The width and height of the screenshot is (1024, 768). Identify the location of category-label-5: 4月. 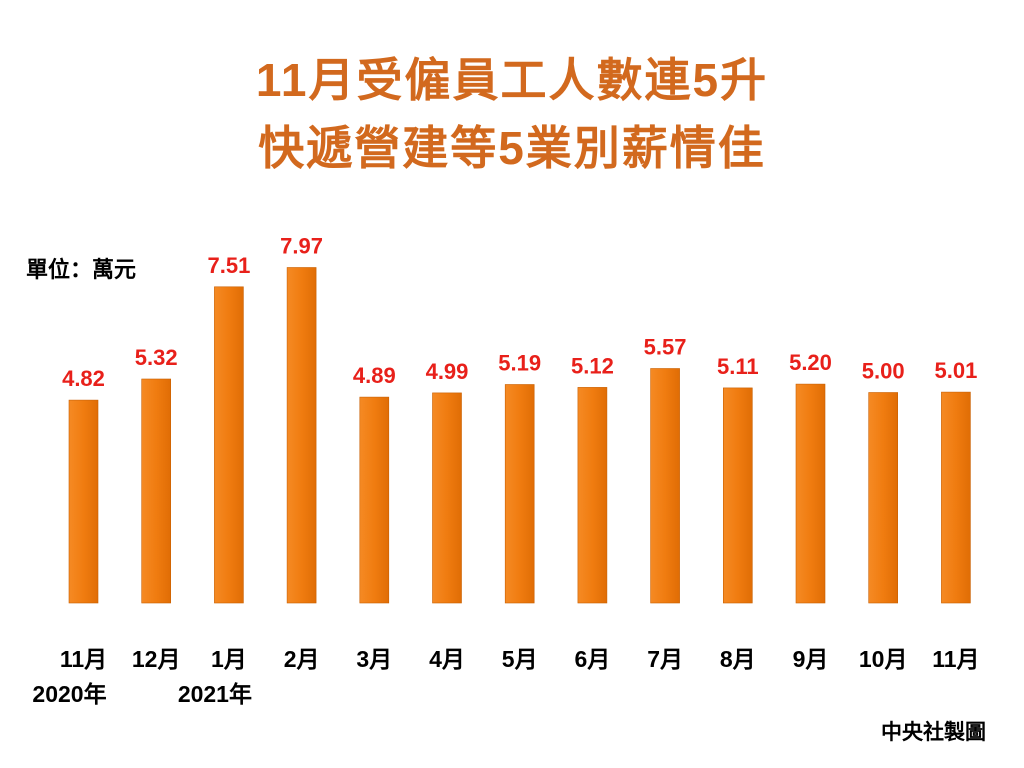
(447, 659).